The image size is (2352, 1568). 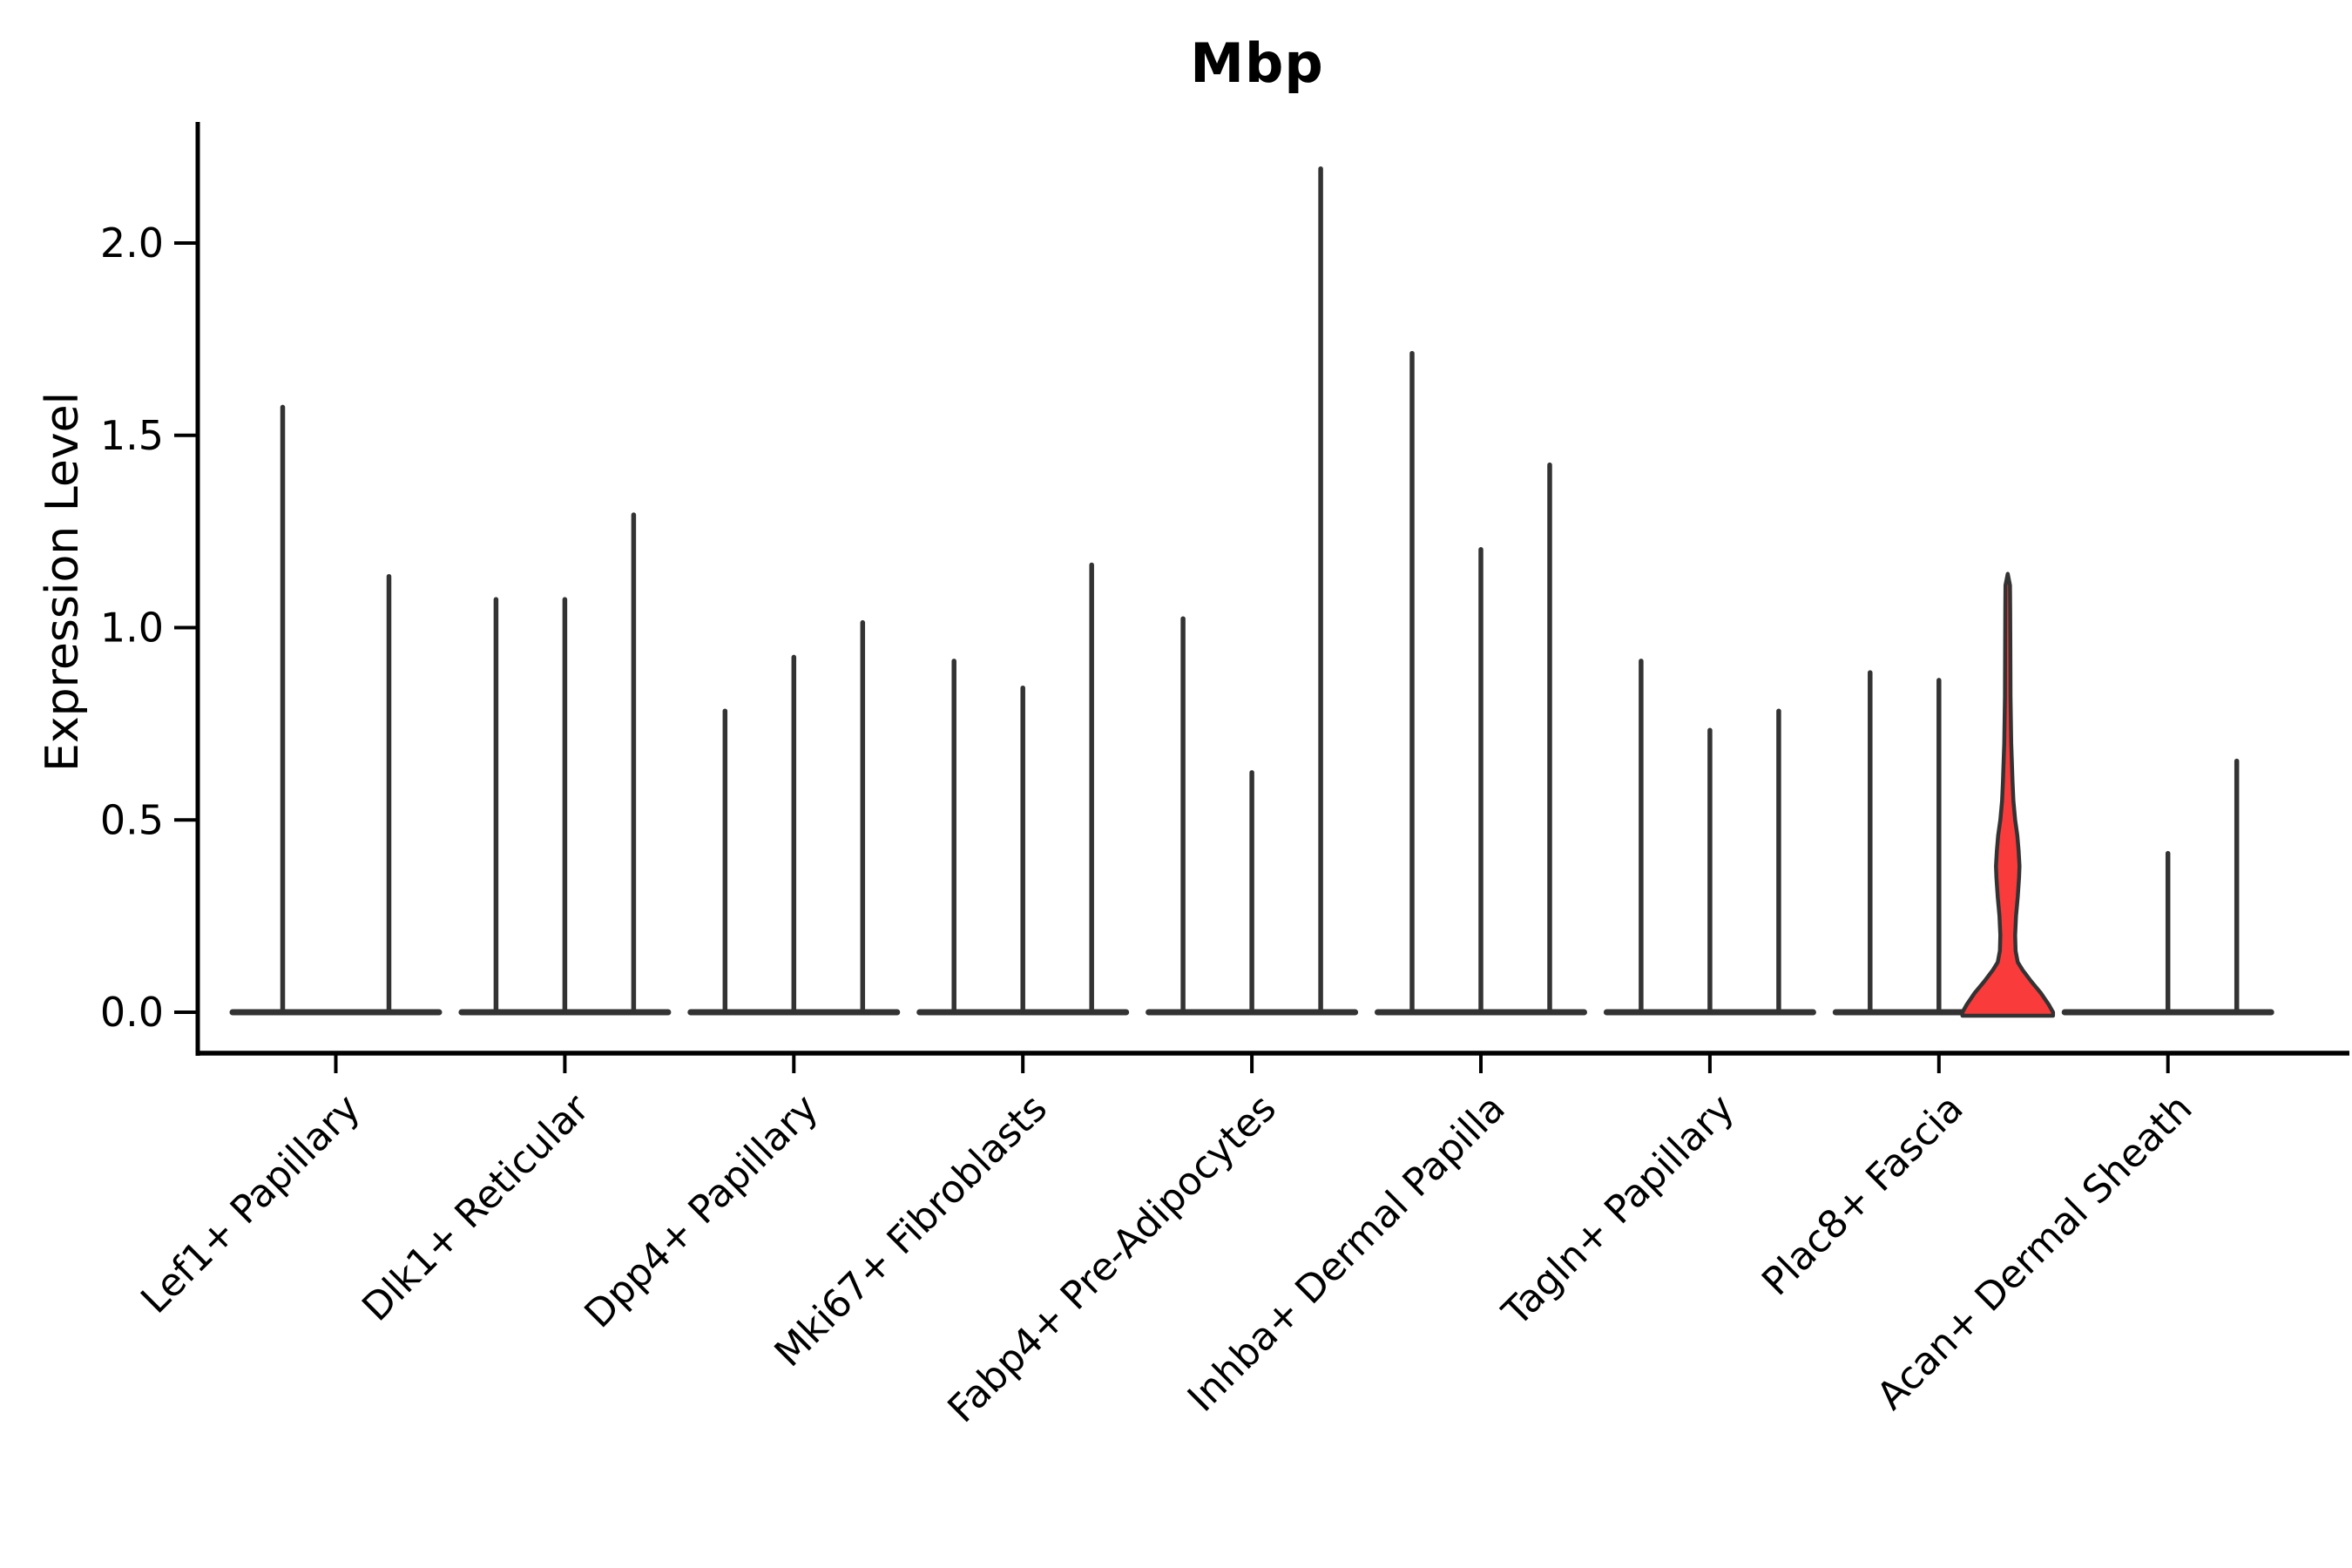 I want to click on y-tick-label: 1.0, so click(x=132, y=628).